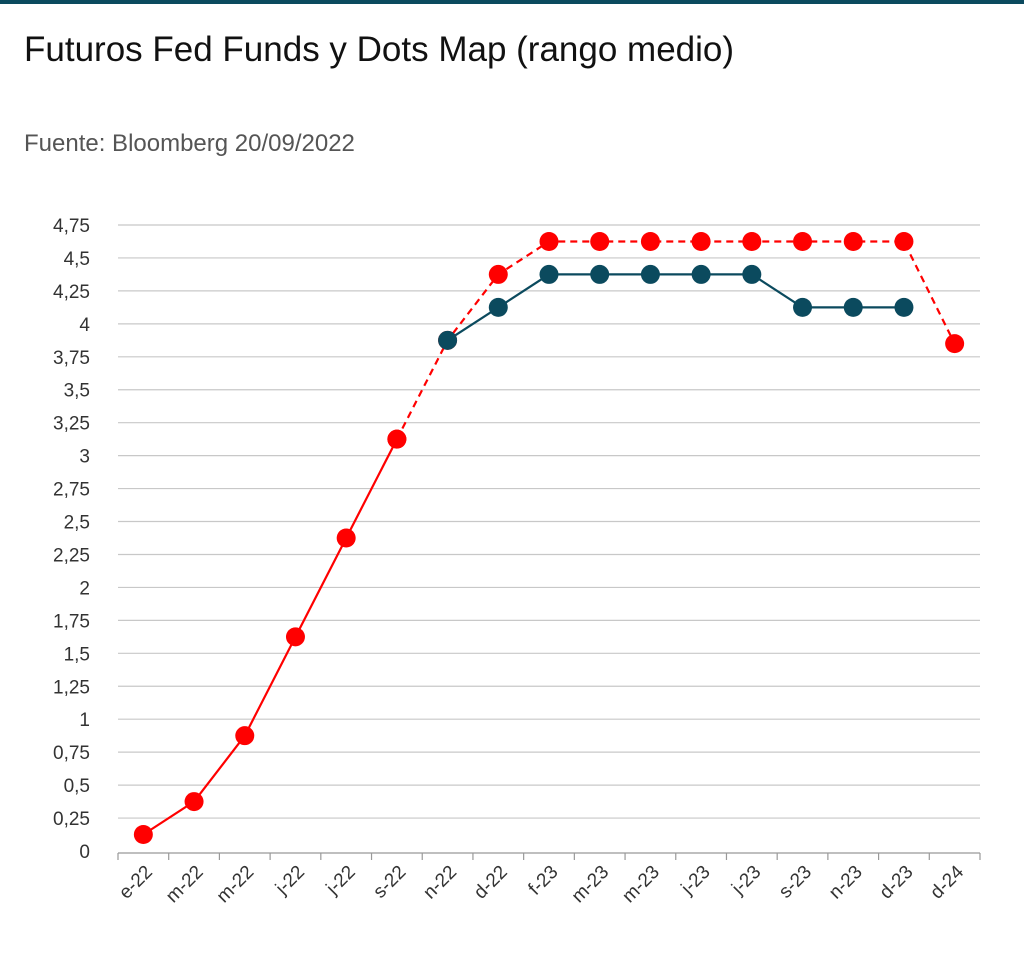 The image size is (1024, 956). What do you see at coordinates (71, 358) in the screenshot?
I see `y-tick-label: 3,75` at bounding box center [71, 358].